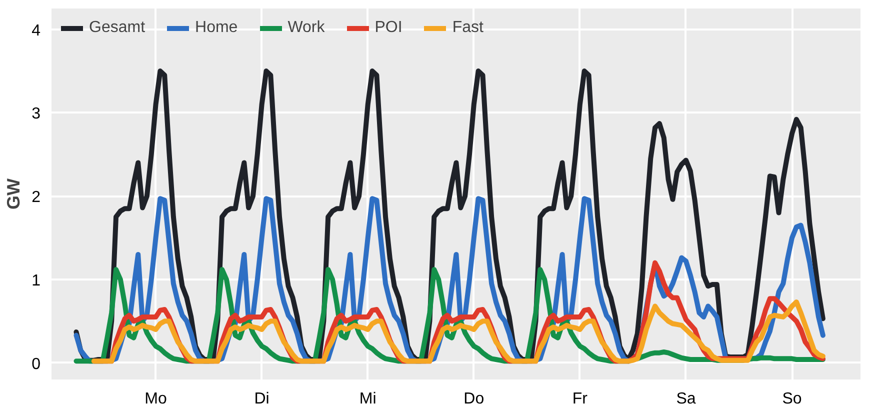 Image resolution: width=879 pixels, height=415 pixels. What do you see at coordinates (14, 194) in the screenshot?
I see `y-axis-title: GW` at bounding box center [14, 194].